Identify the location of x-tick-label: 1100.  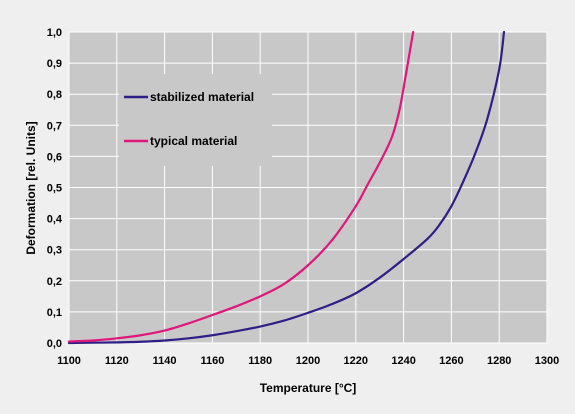
(69, 361).